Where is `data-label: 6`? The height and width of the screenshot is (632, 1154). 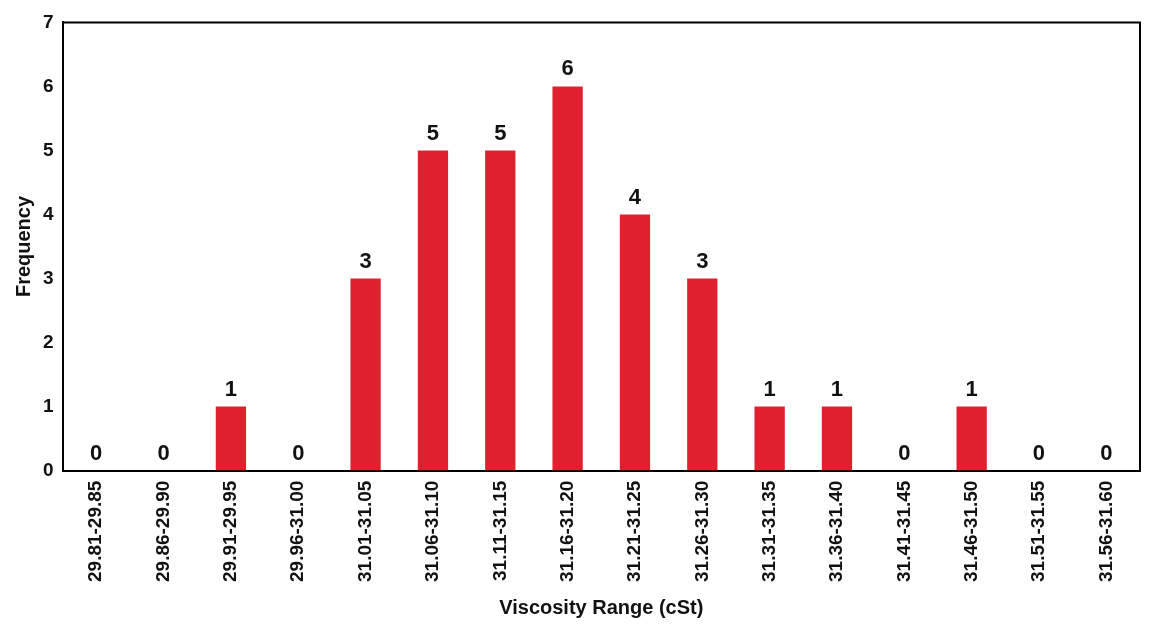 data-label: 6 is located at coordinates (567, 68).